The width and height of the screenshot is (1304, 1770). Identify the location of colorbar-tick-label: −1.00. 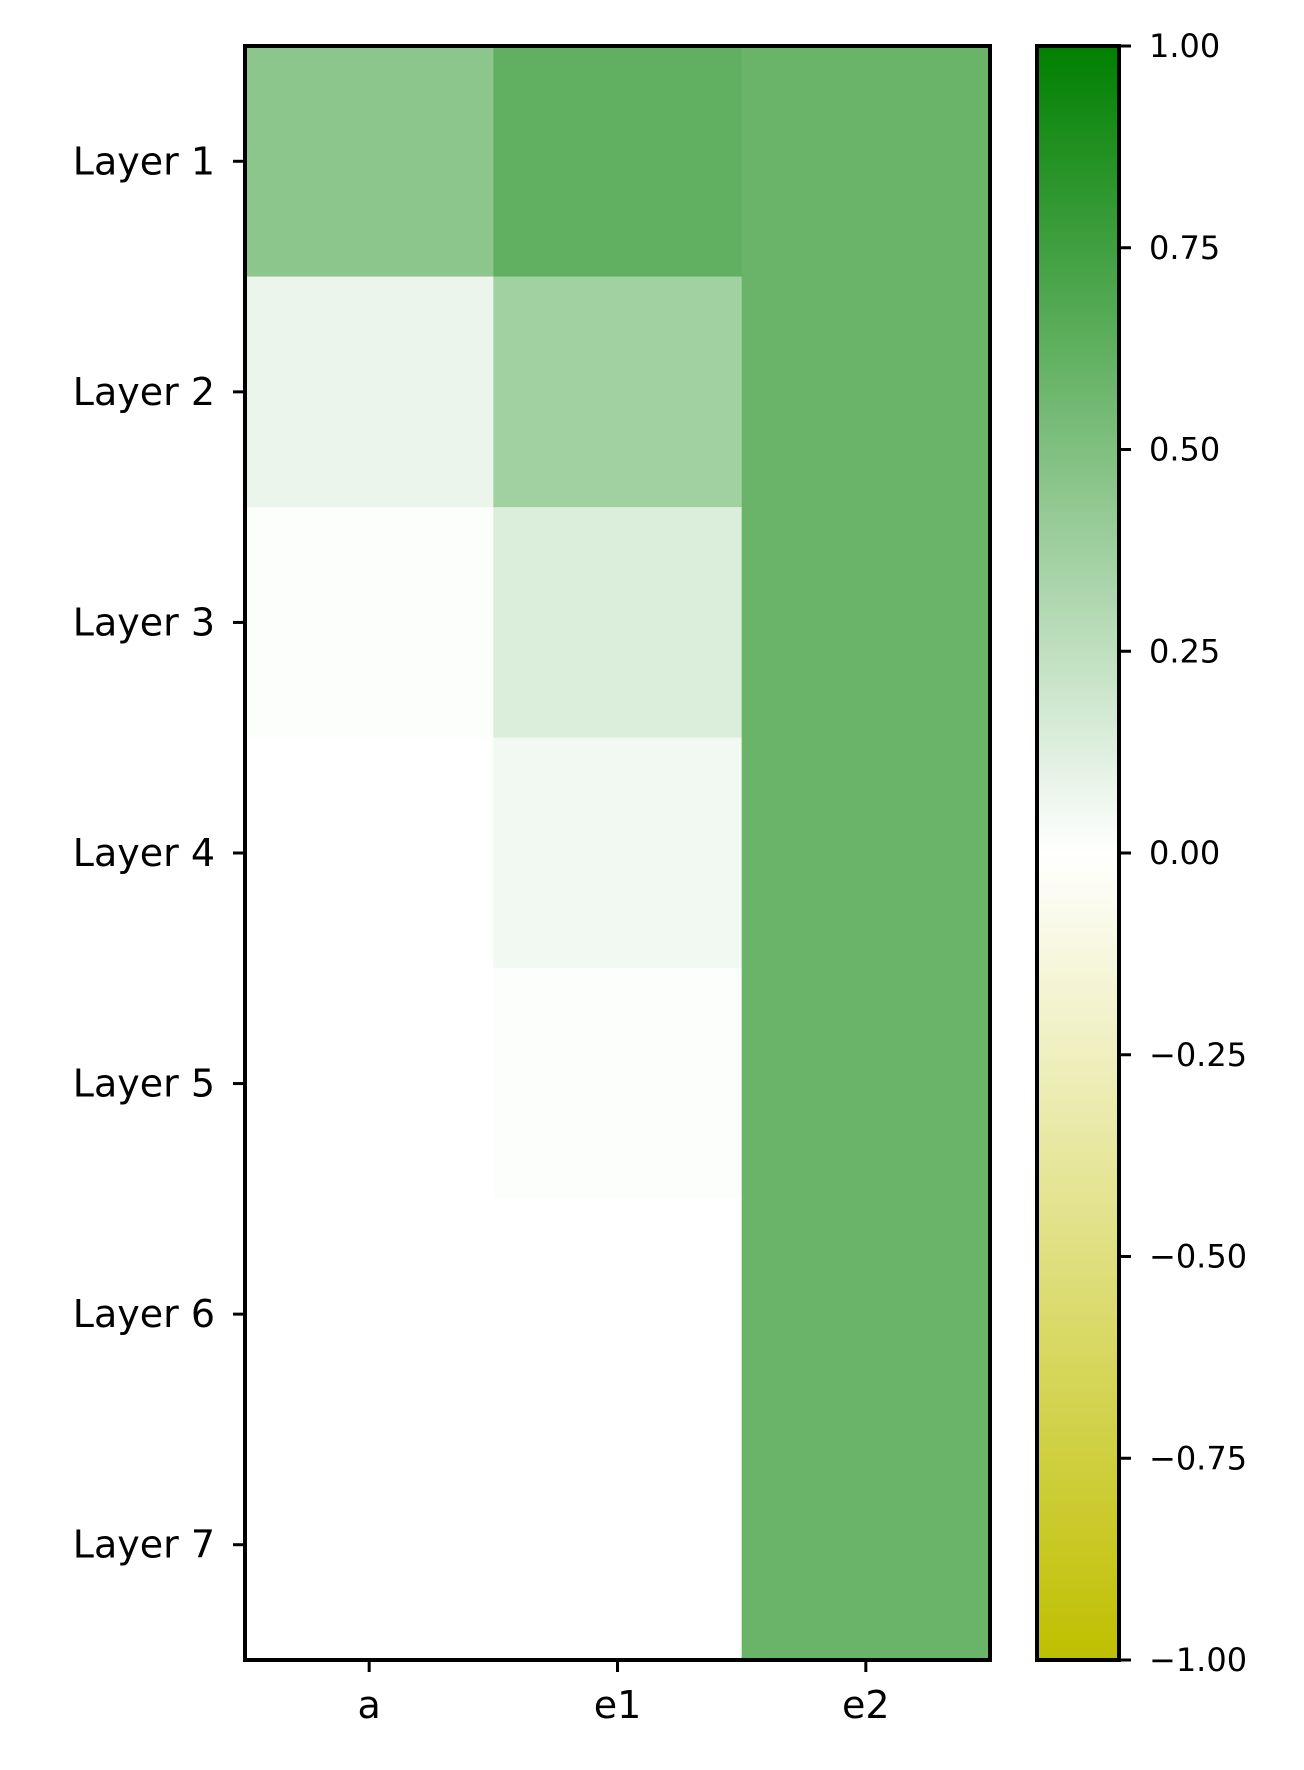
(1198, 1660).